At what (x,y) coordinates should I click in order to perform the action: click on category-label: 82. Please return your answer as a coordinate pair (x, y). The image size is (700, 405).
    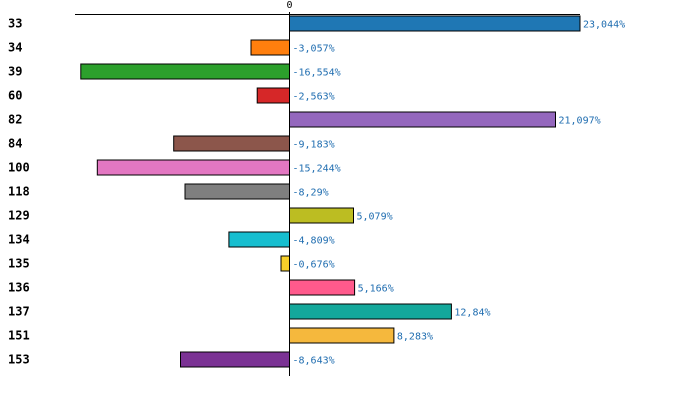
    Looking at the image, I should click on (15, 120).